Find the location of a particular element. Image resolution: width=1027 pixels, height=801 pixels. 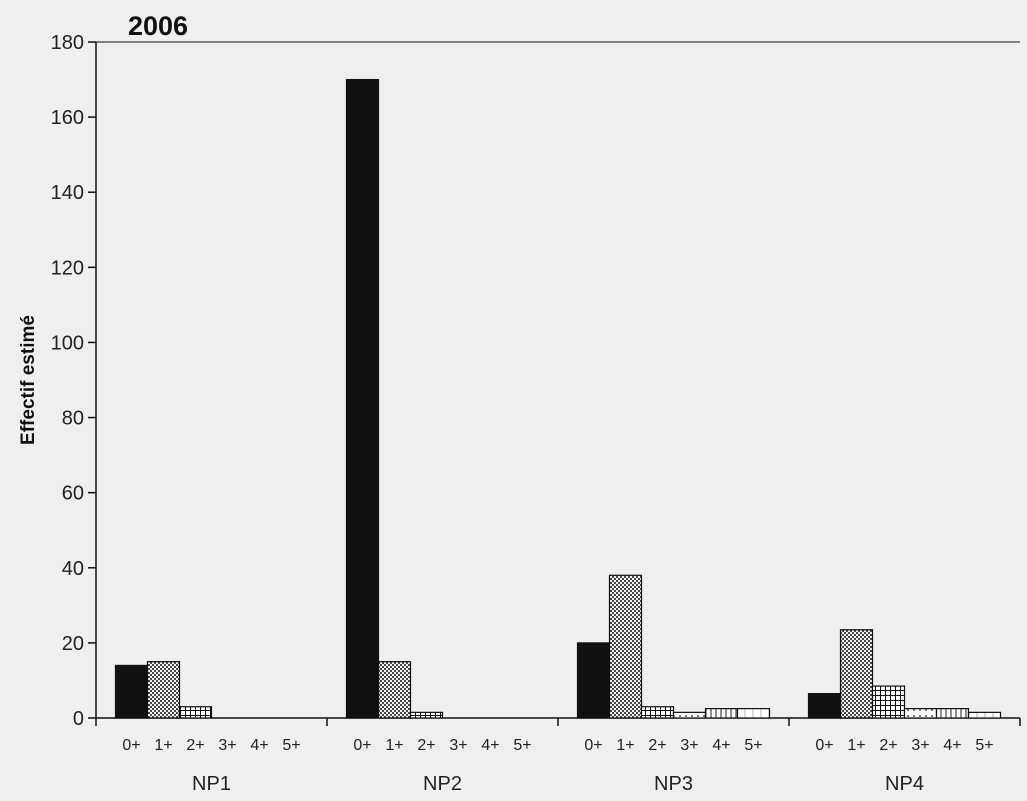

y-tick-label: 140 is located at coordinates (67, 193).